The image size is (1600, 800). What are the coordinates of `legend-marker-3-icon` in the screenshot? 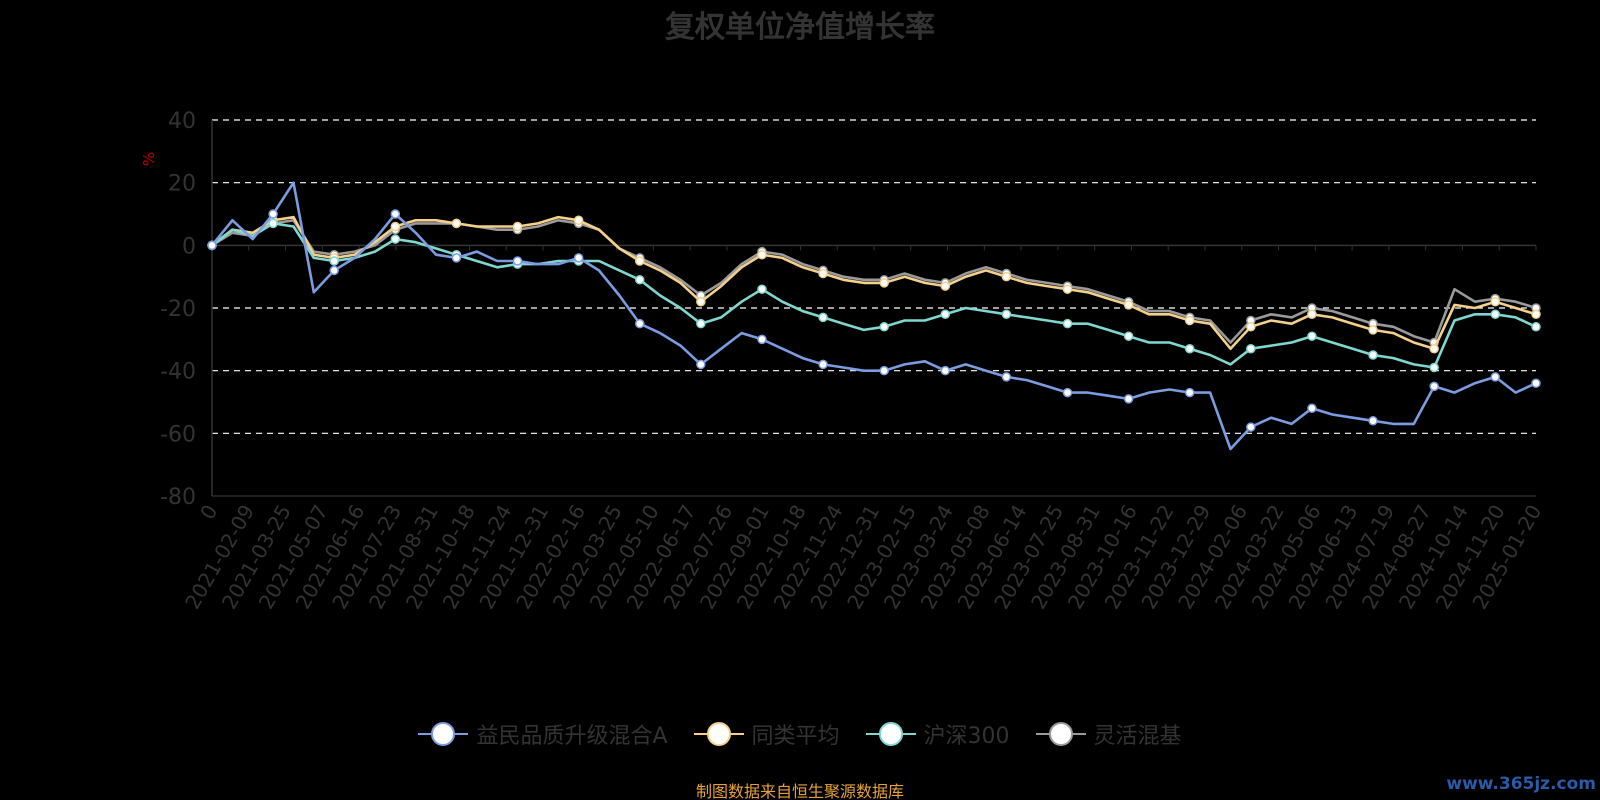 It's located at (1060, 734).